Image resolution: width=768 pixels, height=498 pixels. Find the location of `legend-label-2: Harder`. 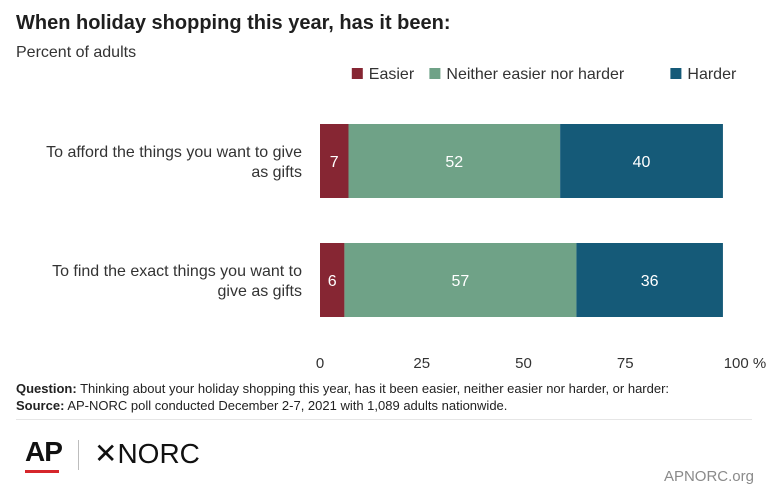

legend-label-2: Harder is located at coordinates (712, 74).